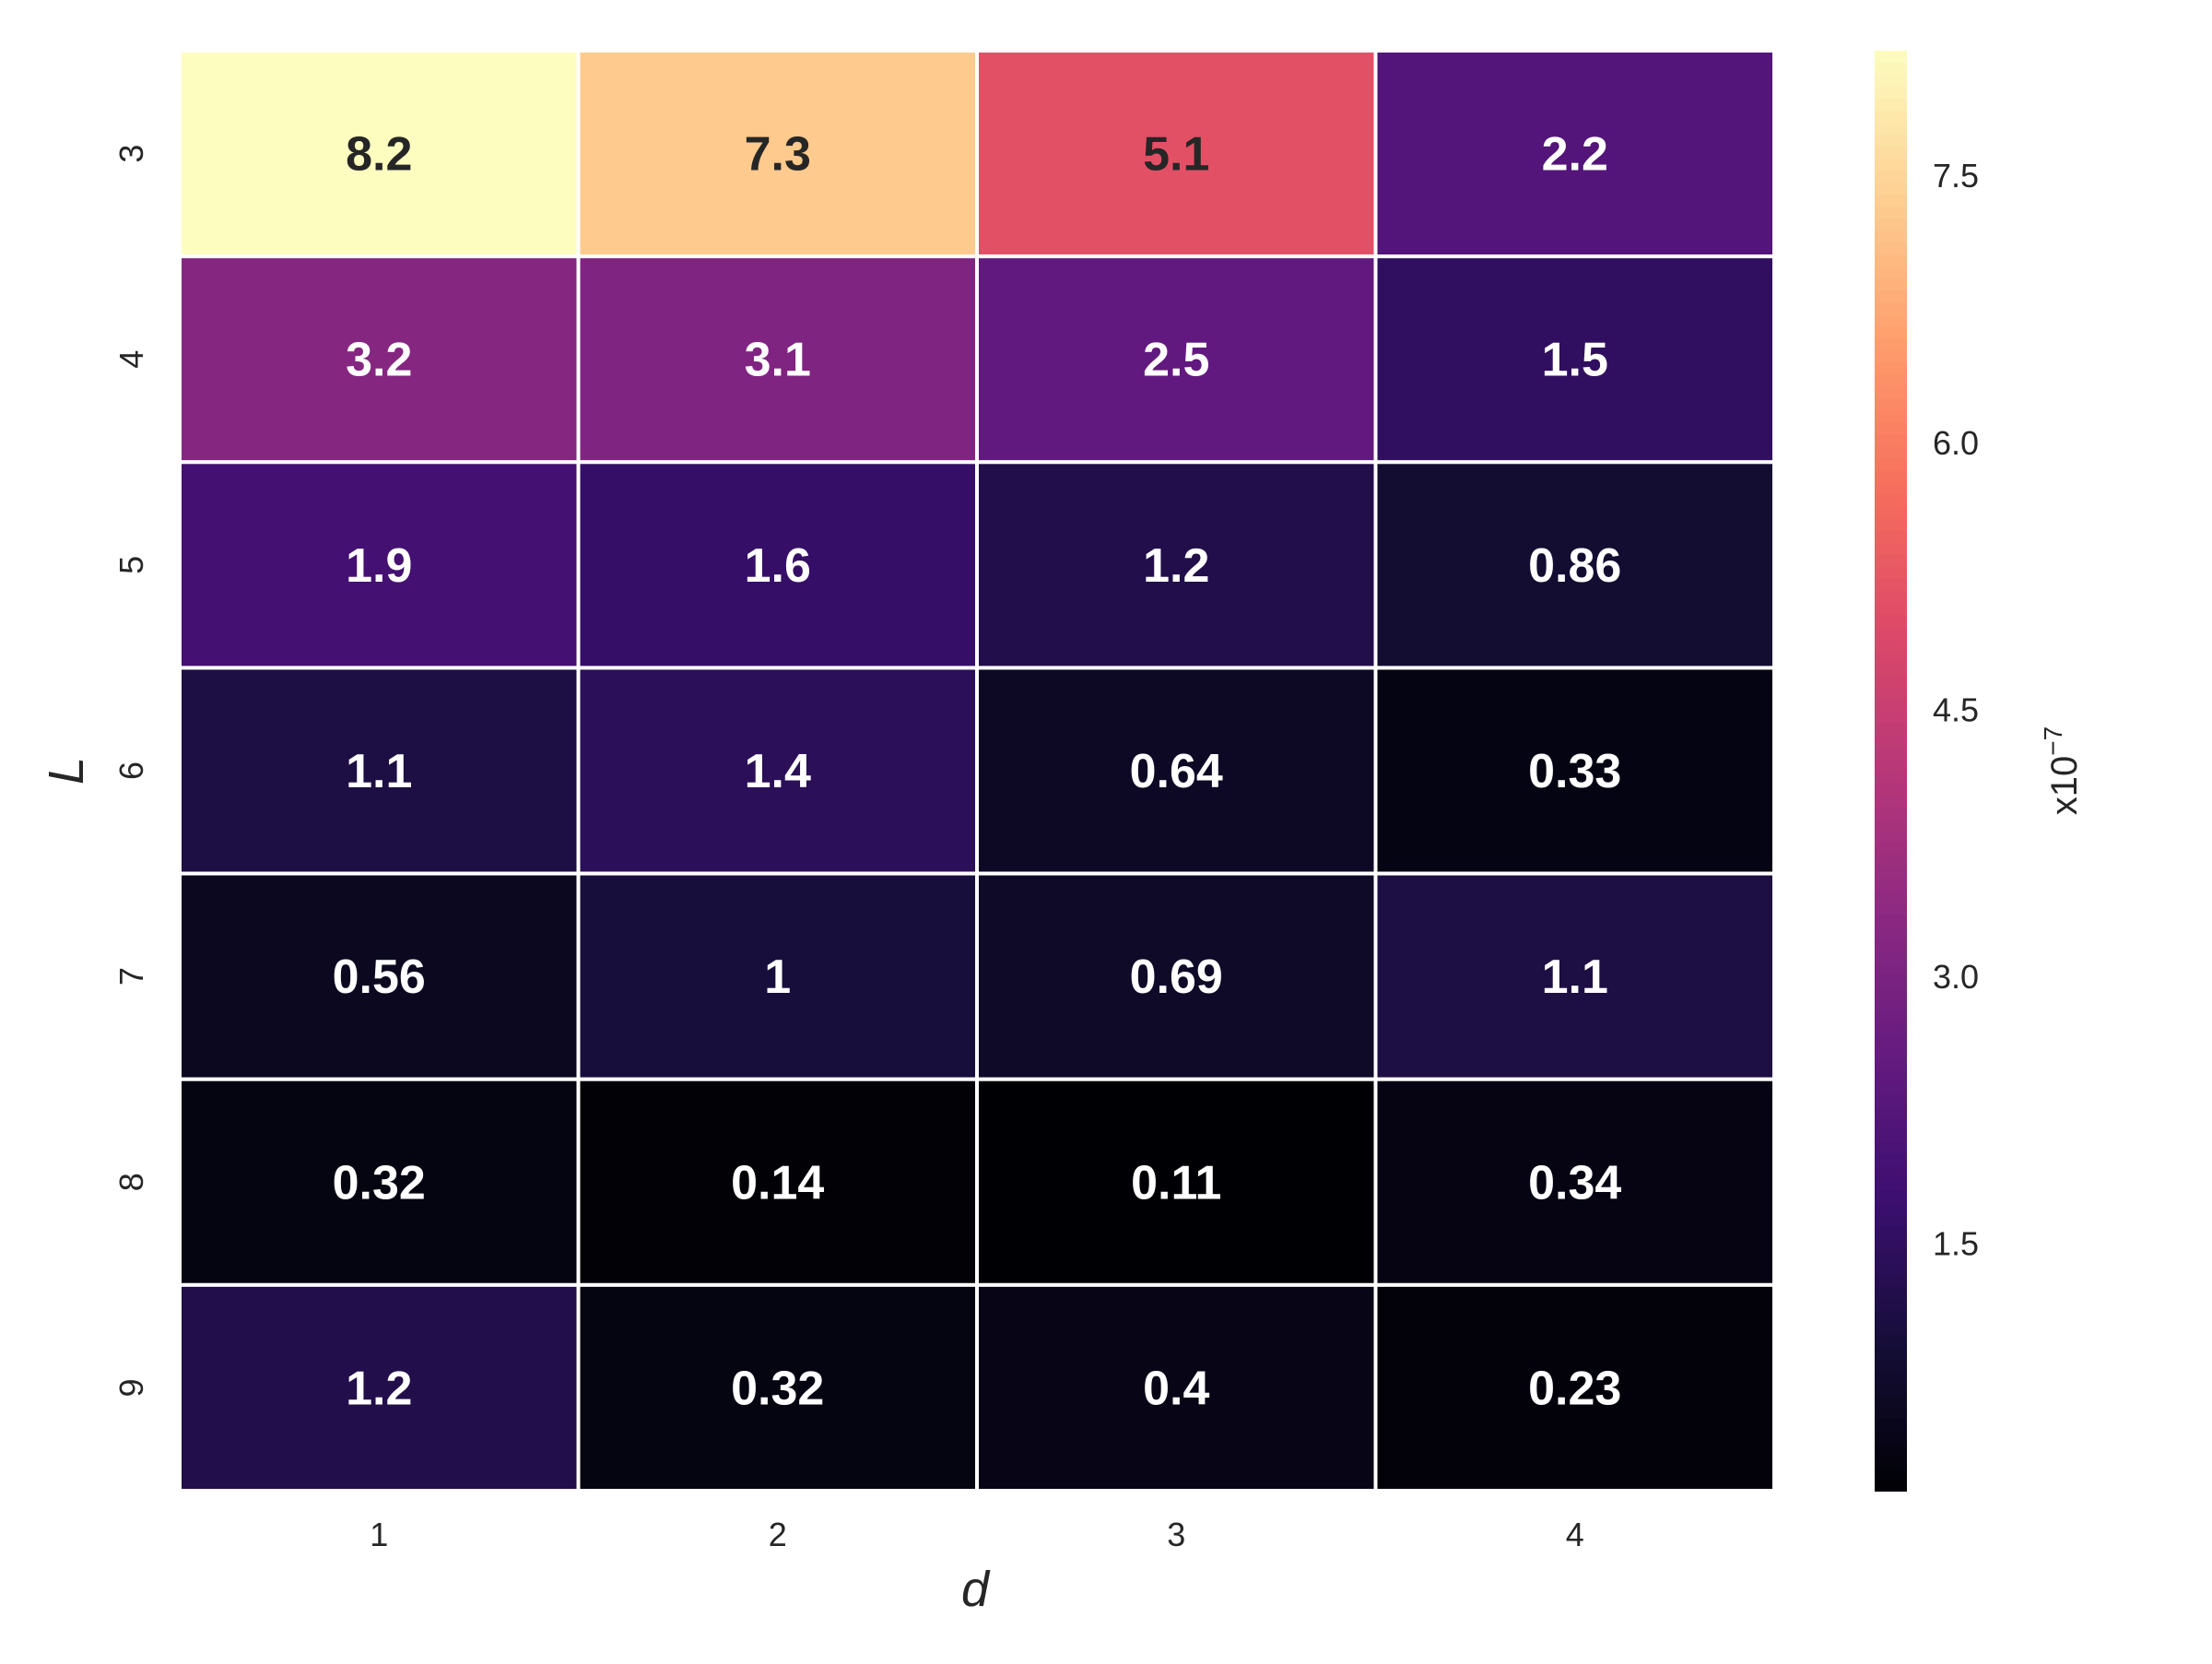  What do you see at coordinates (131, 359) in the screenshot?
I see `y-tick-label: 4` at bounding box center [131, 359].